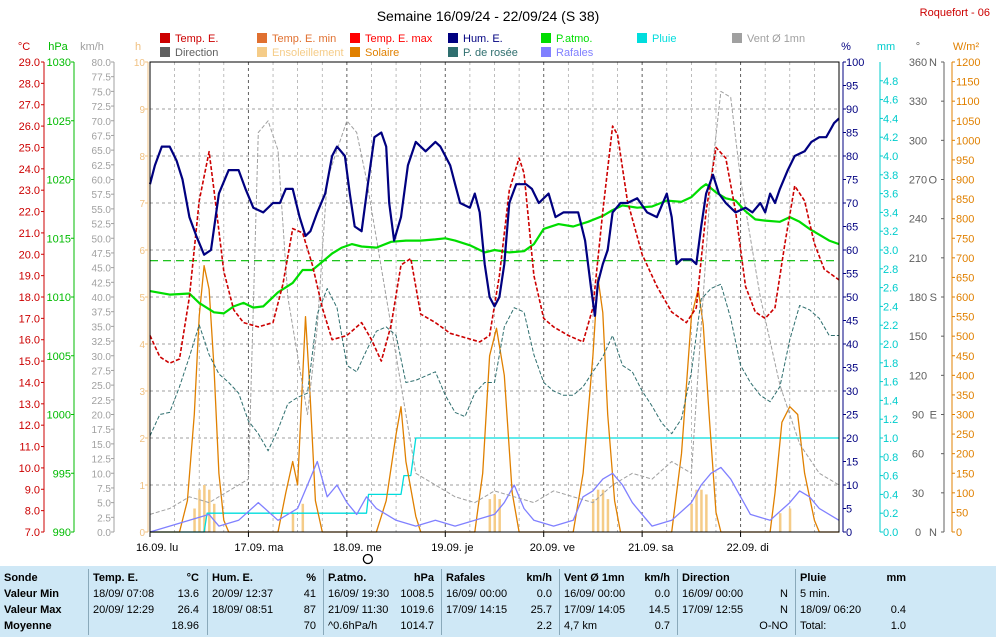 This screenshot has width=996, height=637. What do you see at coordinates (59, 298) in the screenshot?
I see `pressure-tick-label: 1010` at bounding box center [59, 298].